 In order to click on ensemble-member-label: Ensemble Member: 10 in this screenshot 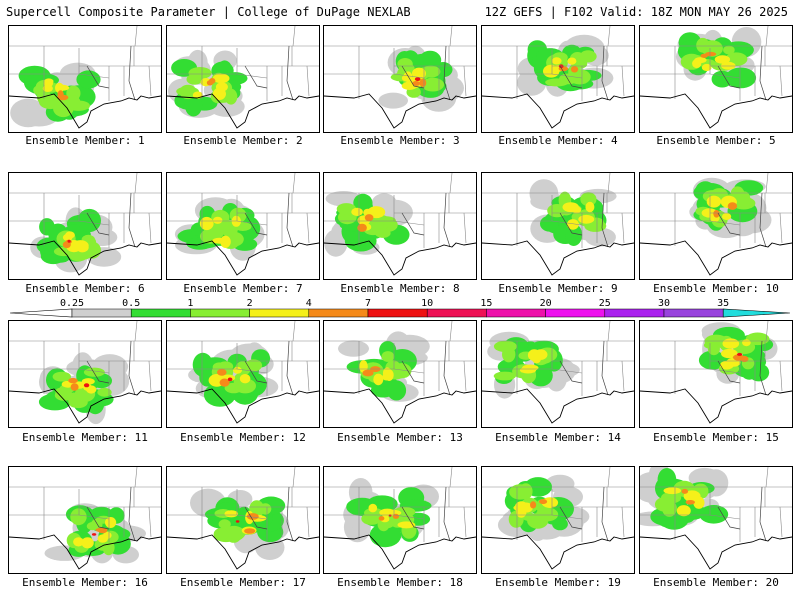, I will do `click(716, 288)`.